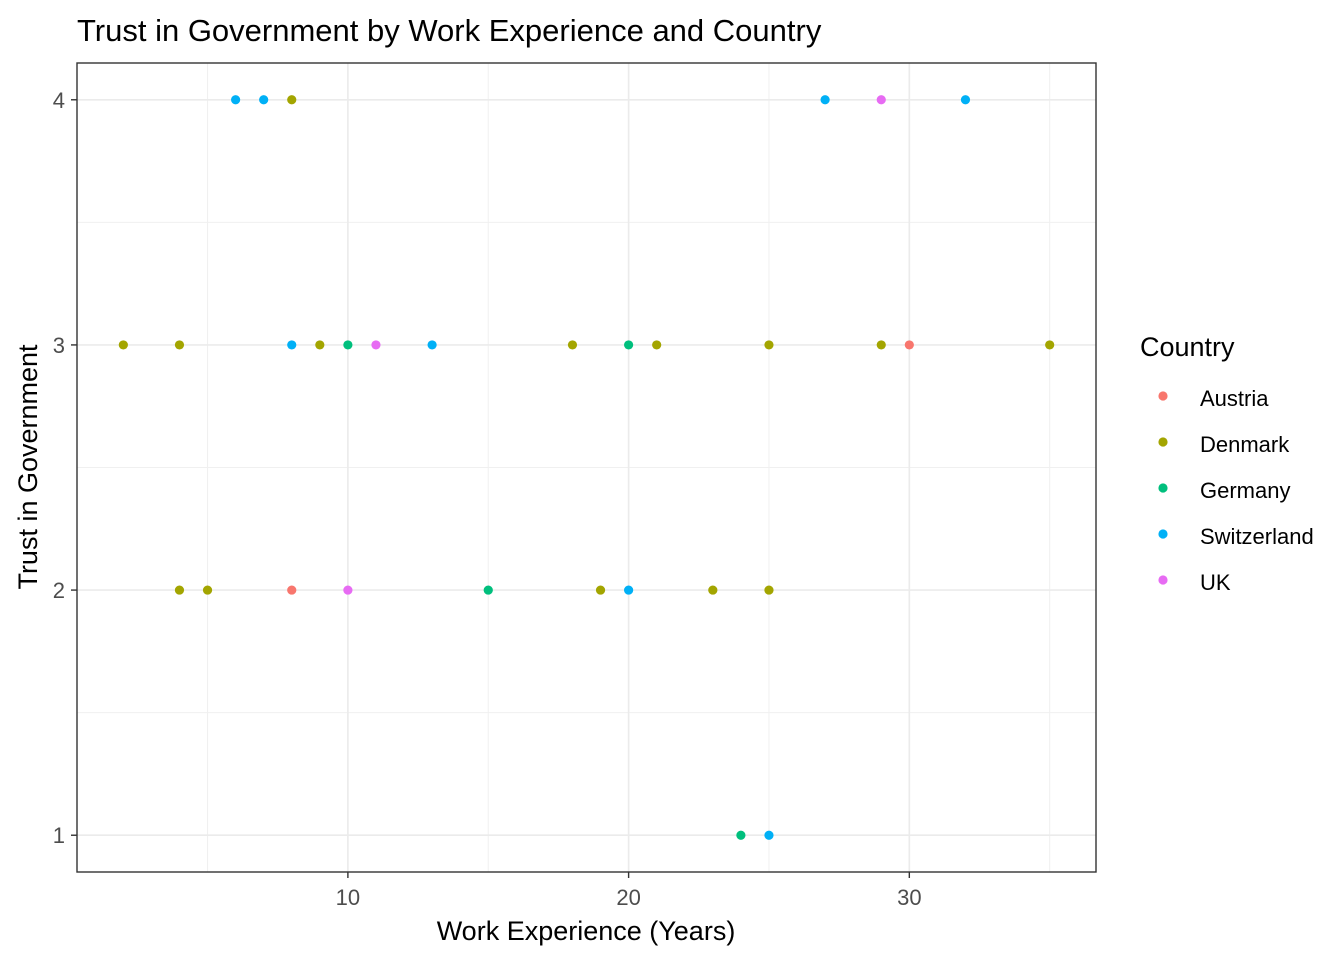 The height and width of the screenshot is (960, 1344). Describe the element at coordinates (1245, 444) in the screenshot. I see `legend-label: Denmark` at that location.